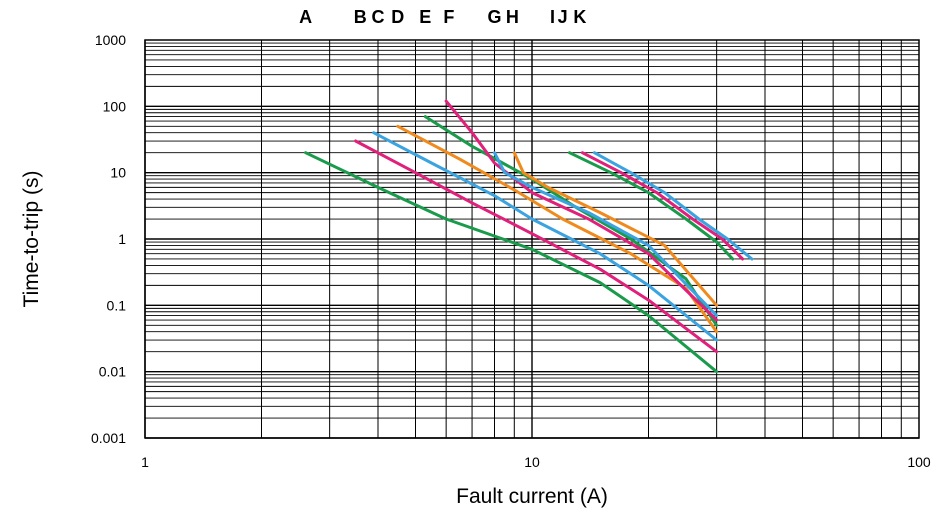 The height and width of the screenshot is (515, 941). I want to click on curve-letter: B, so click(360, 17).